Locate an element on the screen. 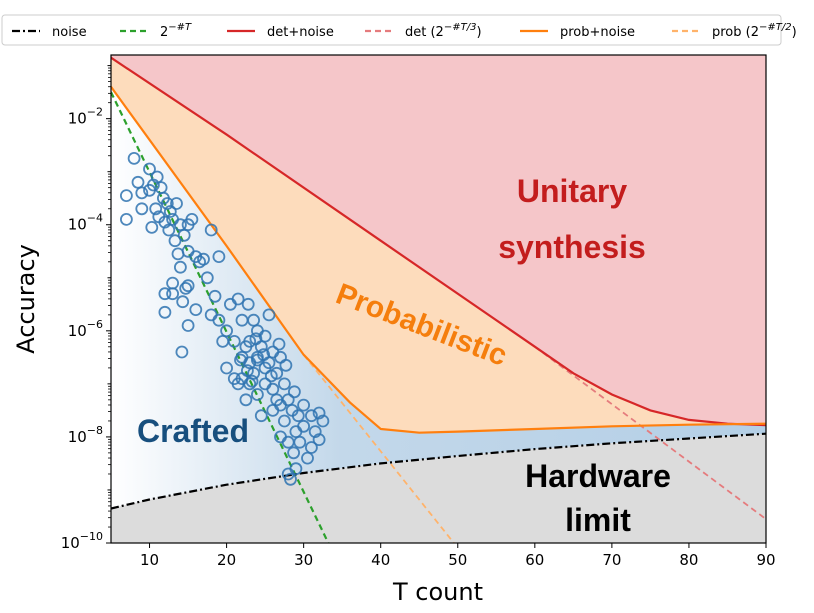 The image size is (814, 613). legend-label-det: det (2−#T/3) is located at coordinates (443, 31).